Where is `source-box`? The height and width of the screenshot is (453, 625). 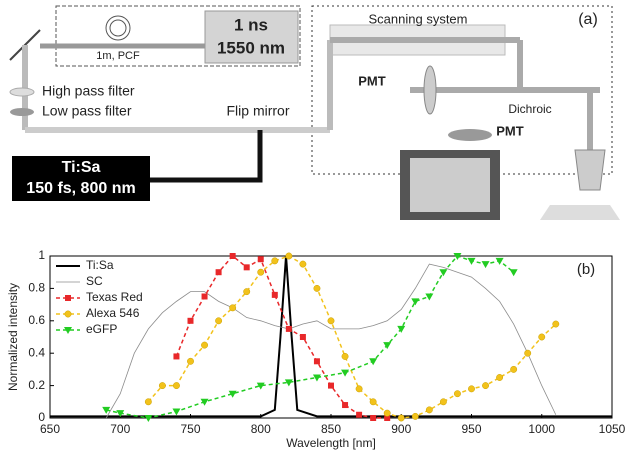 source-box is located at coordinates (178, 36).